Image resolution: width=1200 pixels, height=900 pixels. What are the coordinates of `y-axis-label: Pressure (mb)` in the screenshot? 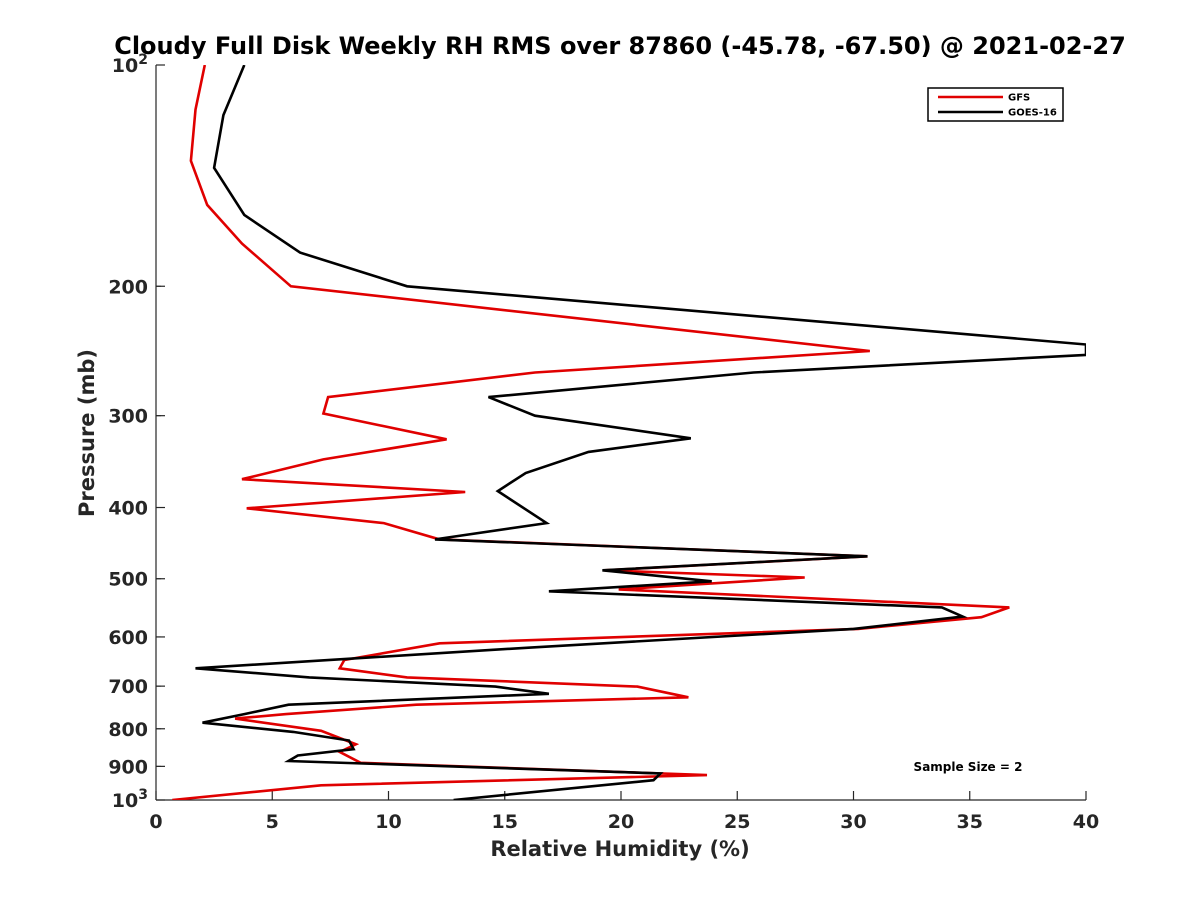 It's located at (87, 433).